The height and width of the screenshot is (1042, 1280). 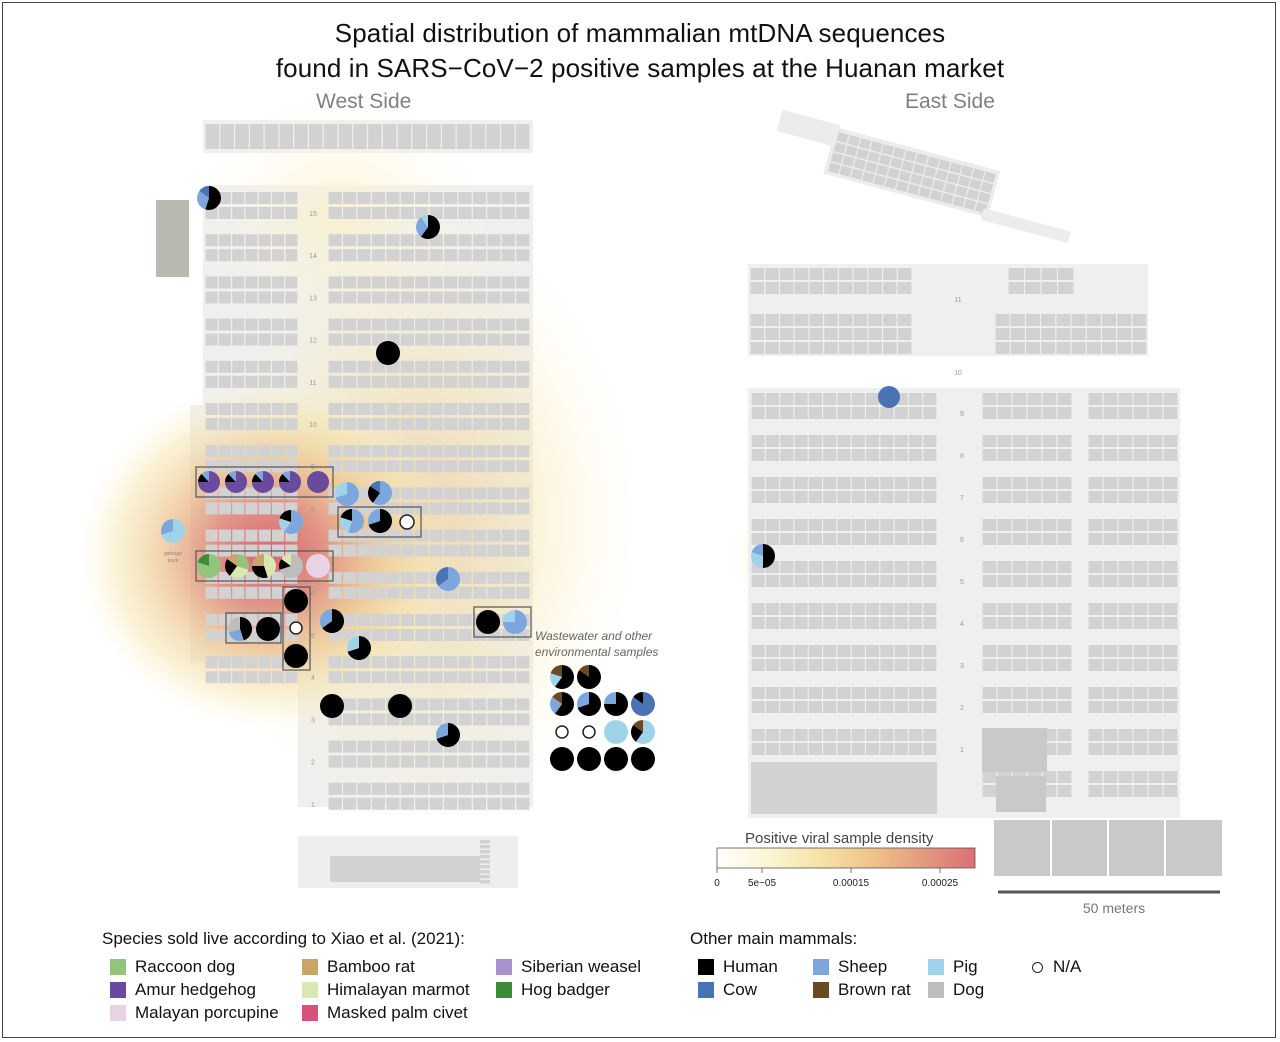 What do you see at coordinates (553, 990) in the screenshot?
I see `legend-item-hog-badger: Hog badger` at bounding box center [553, 990].